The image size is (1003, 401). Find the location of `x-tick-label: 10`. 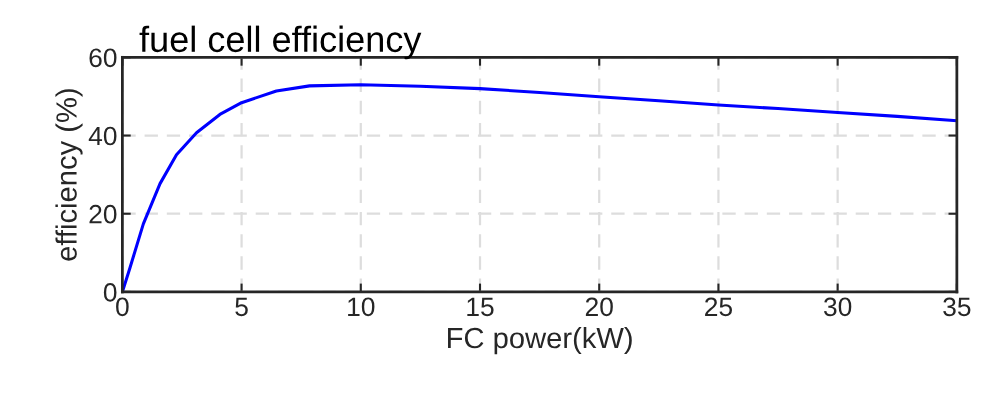

x-tick-label: 10 is located at coordinates (361, 307).